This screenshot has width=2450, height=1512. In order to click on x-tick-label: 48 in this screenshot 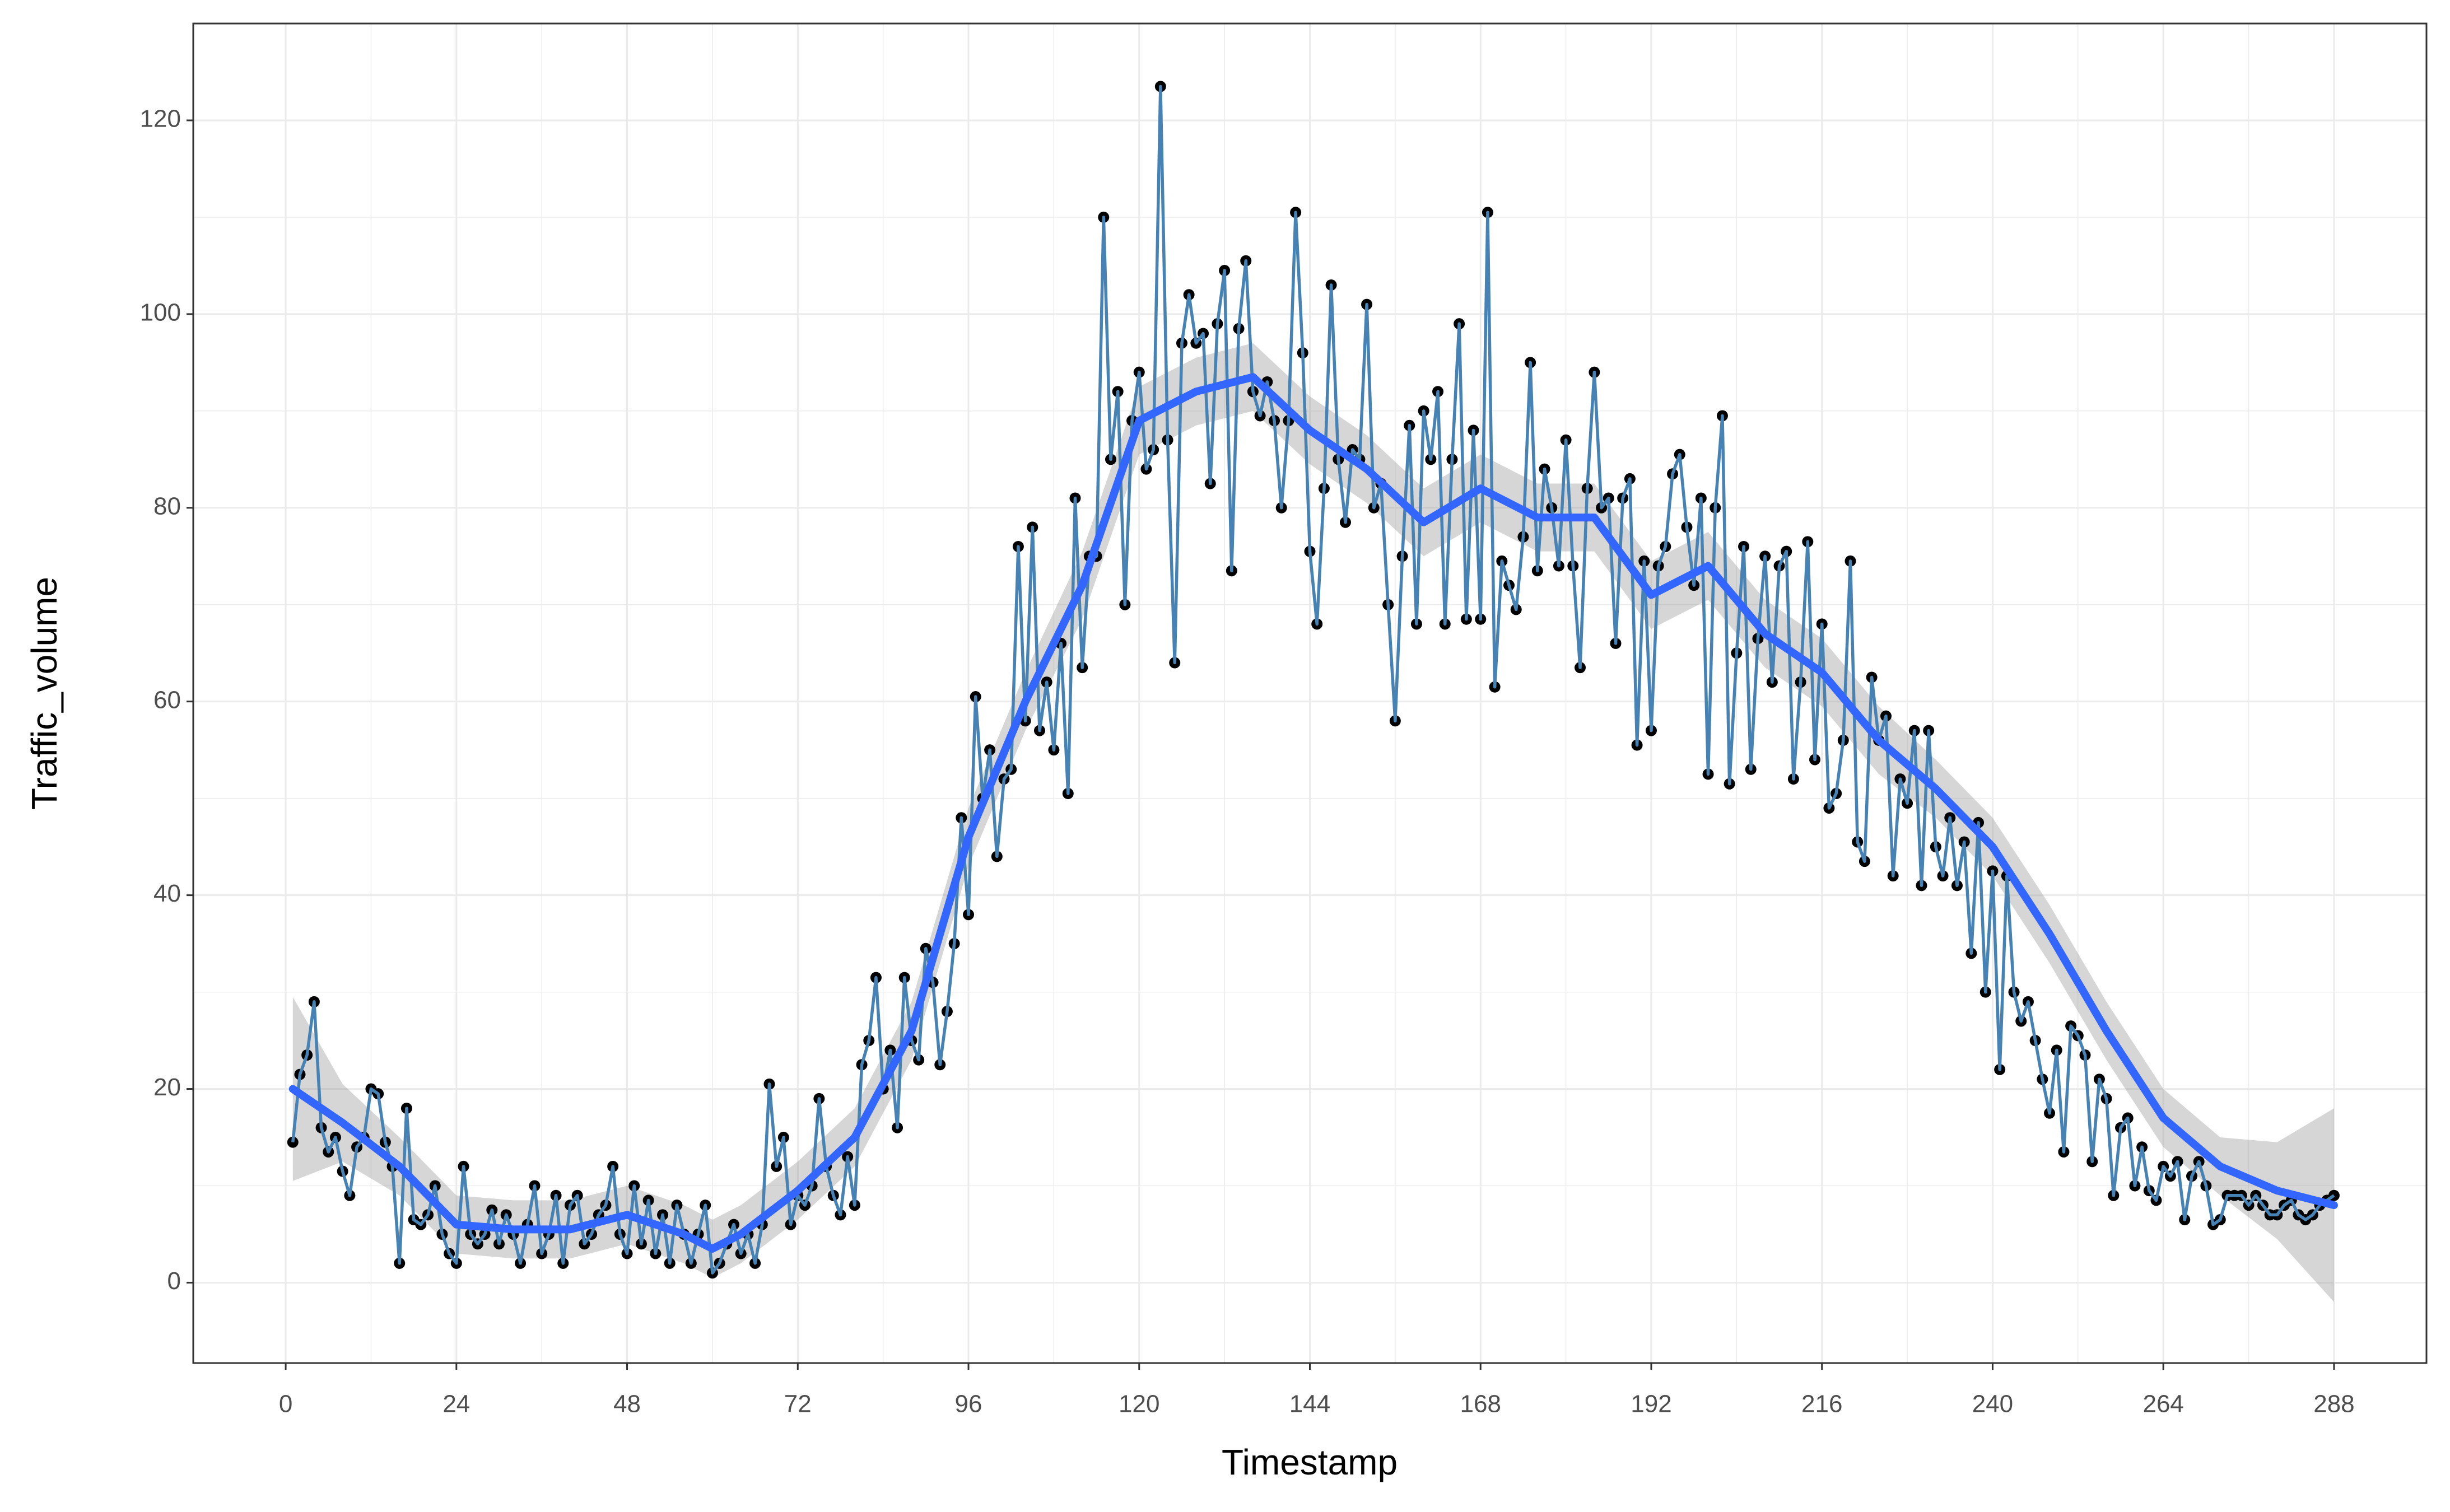, I will do `click(627, 1404)`.